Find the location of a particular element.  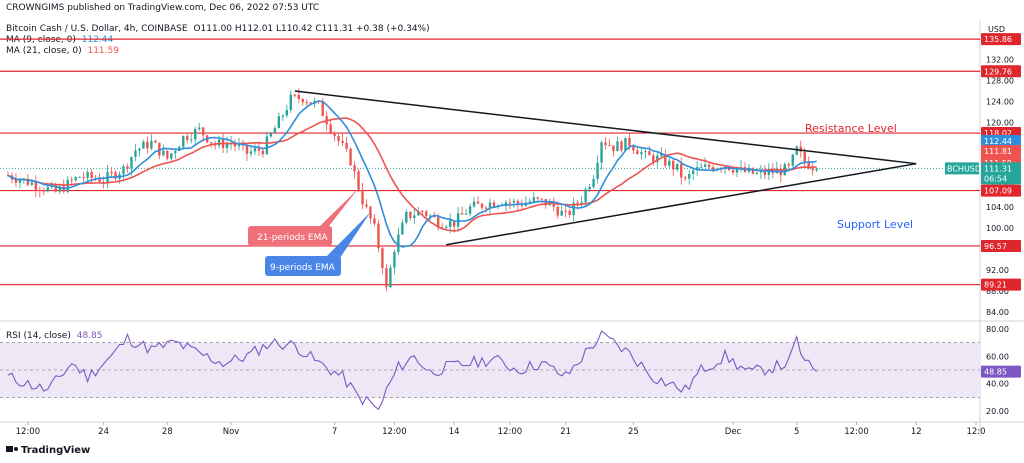

ma21-legend: MA (21, close, 0) 111.59 is located at coordinates (64, 51).